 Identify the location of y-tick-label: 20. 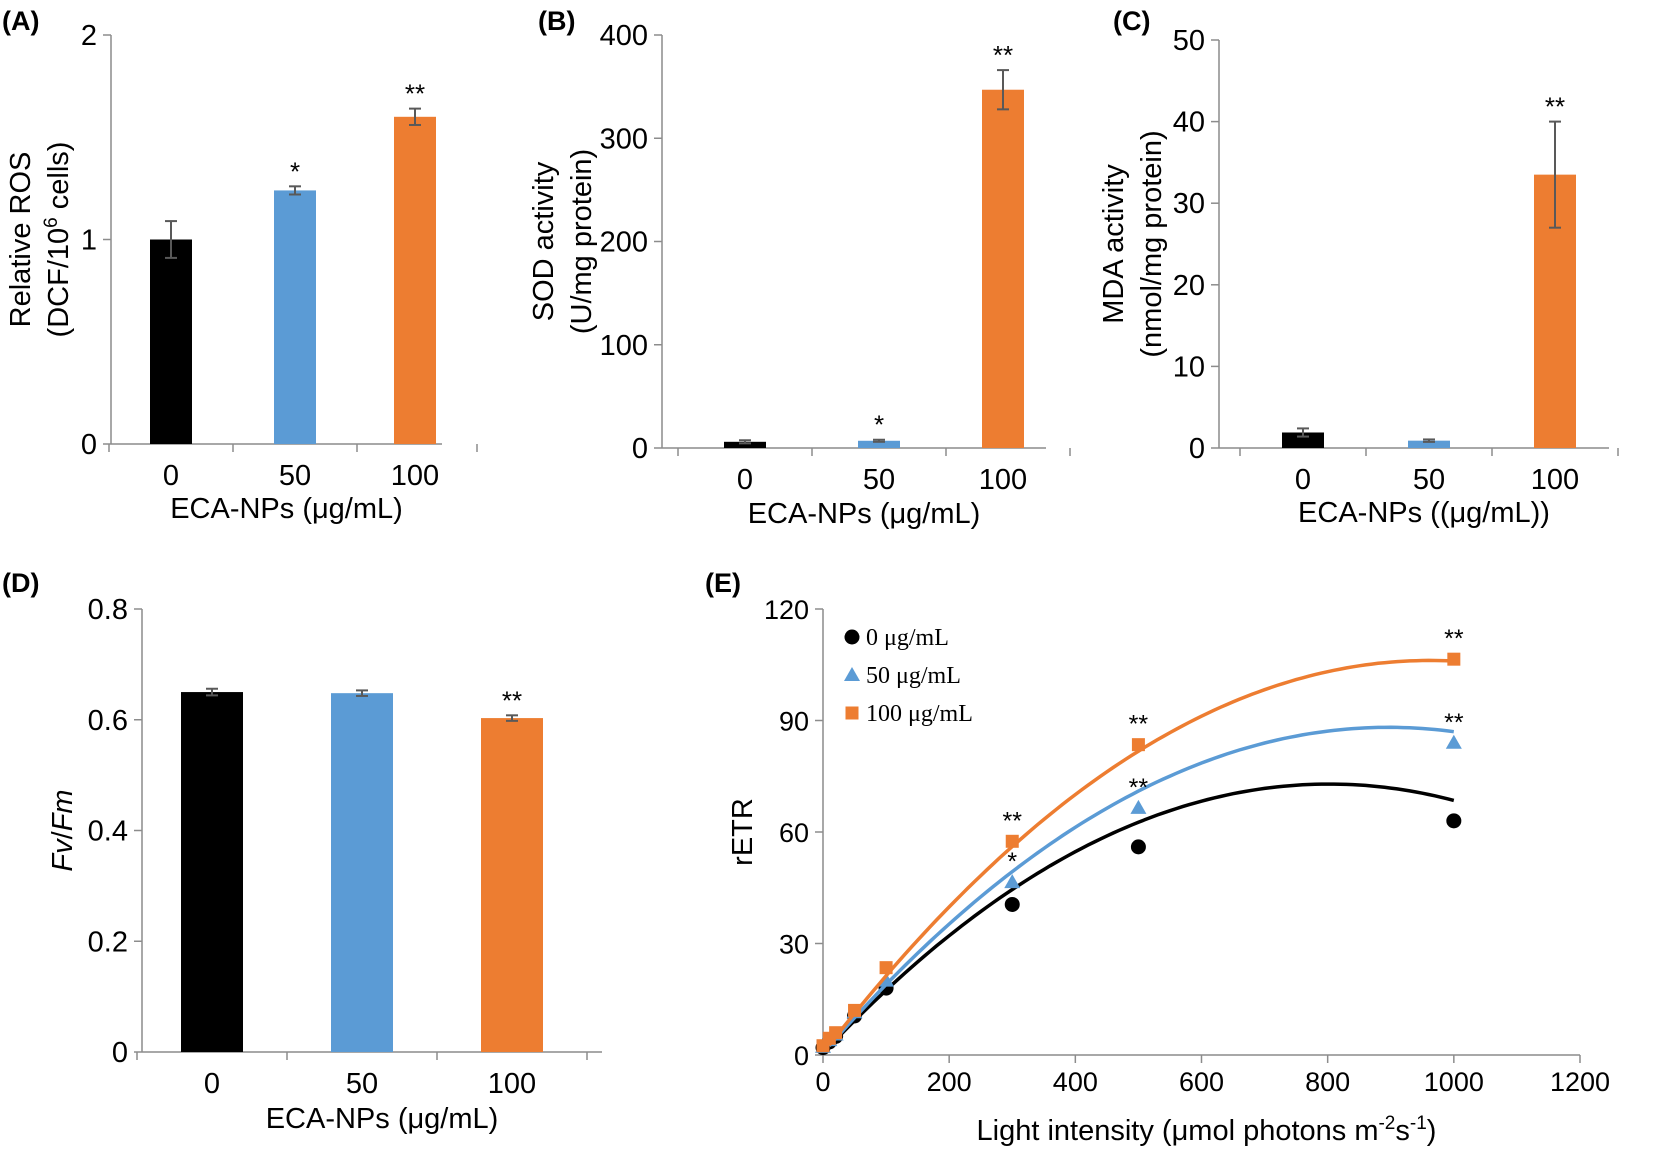
(1189, 286).